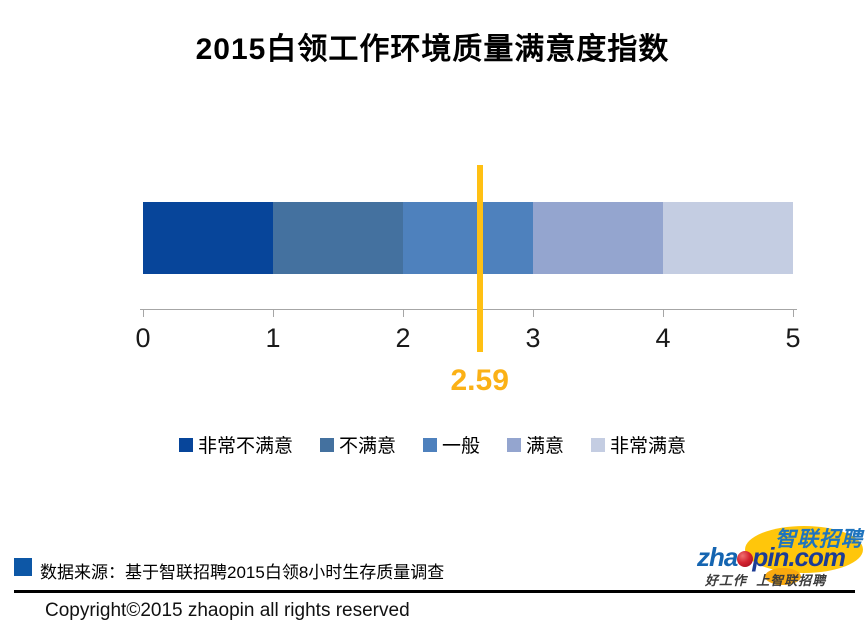 The width and height of the screenshot is (865, 639). I want to click on legend: 非常不满意 不满意 一般 满意 非常满意, so click(432, 444).